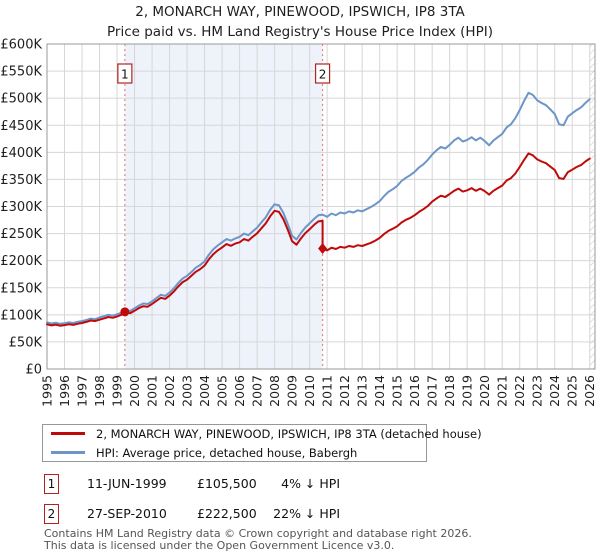  I want to click on x-tick-label: 2018, so click(449, 391).